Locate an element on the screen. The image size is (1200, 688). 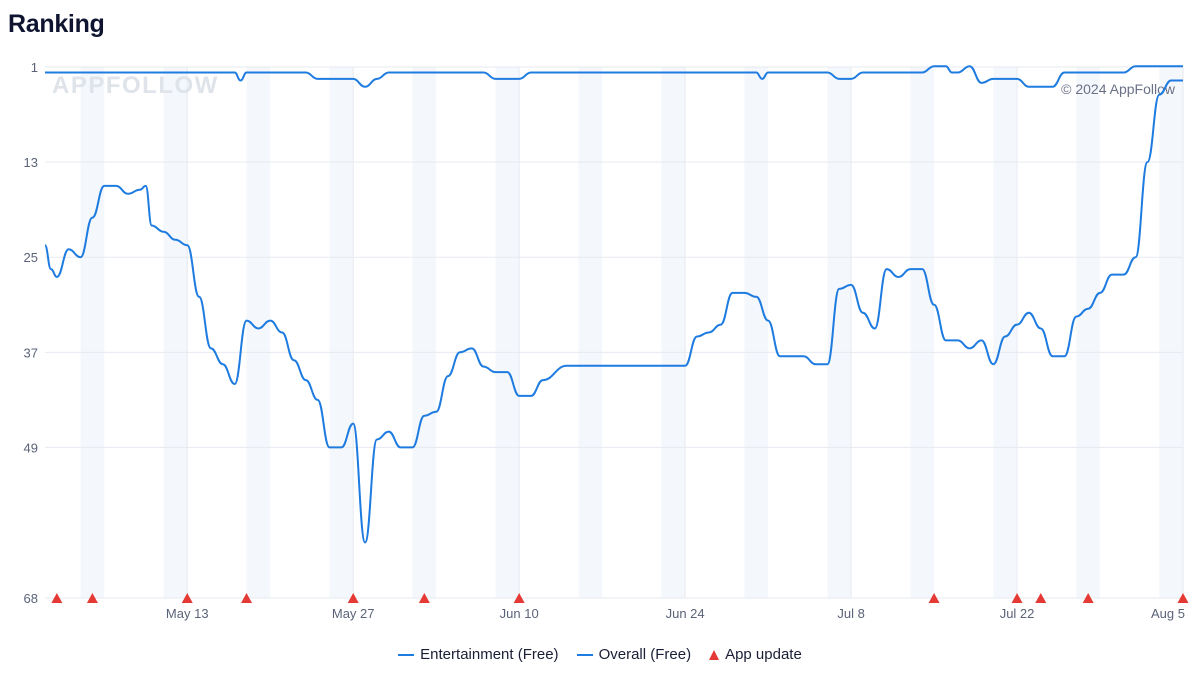
y-tick-label: 37 is located at coordinates (31, 352).